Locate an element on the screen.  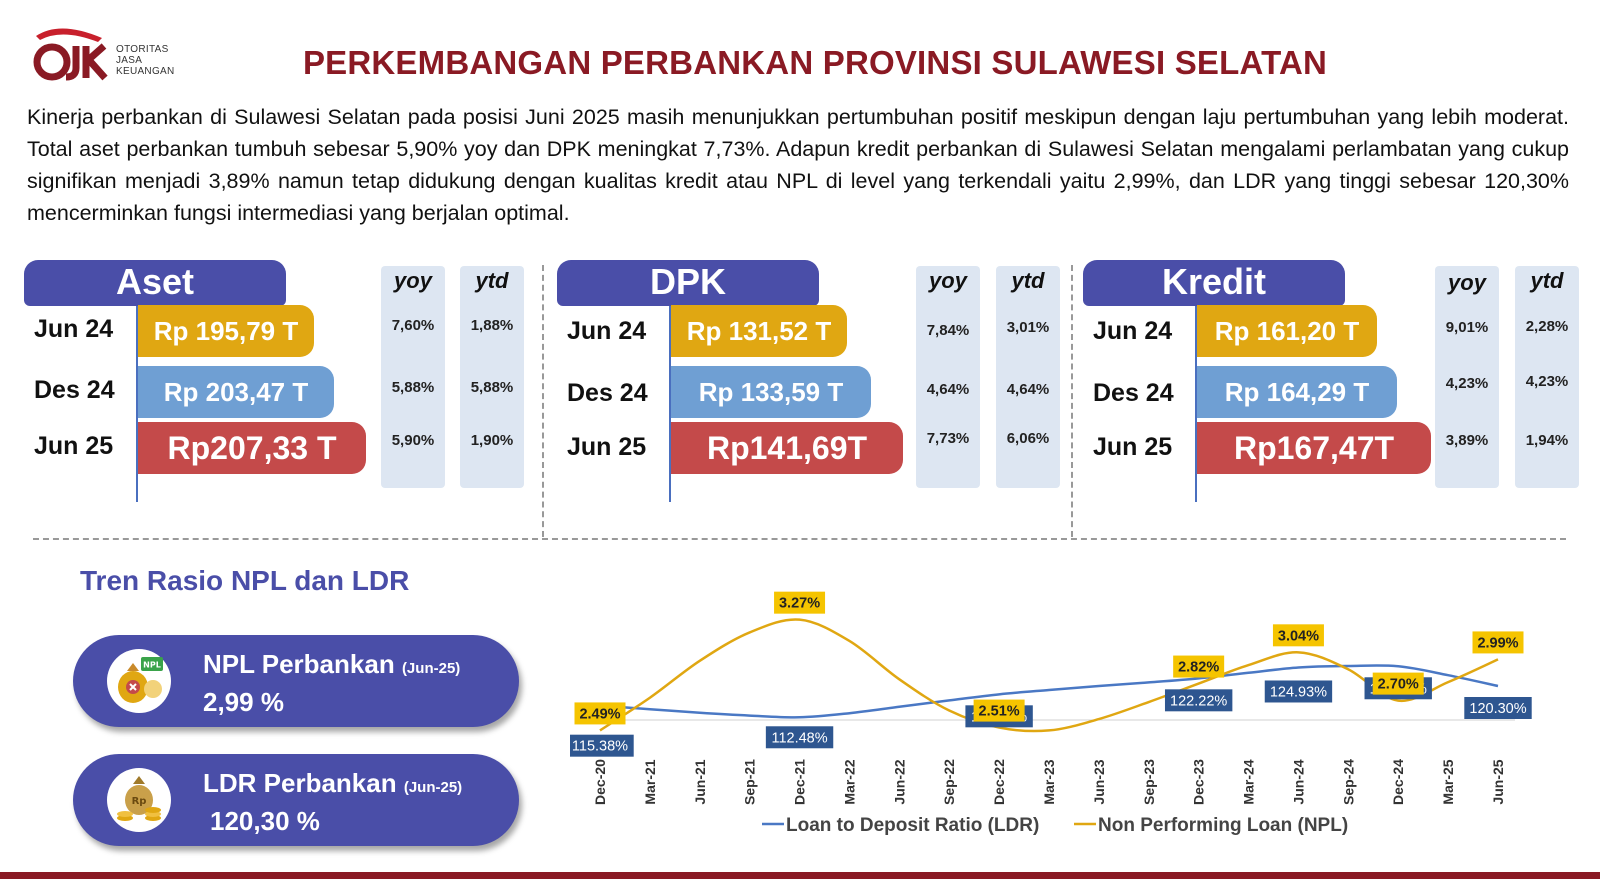
x-tick-label: Mar-24 is located at coordinates (1249, 781).